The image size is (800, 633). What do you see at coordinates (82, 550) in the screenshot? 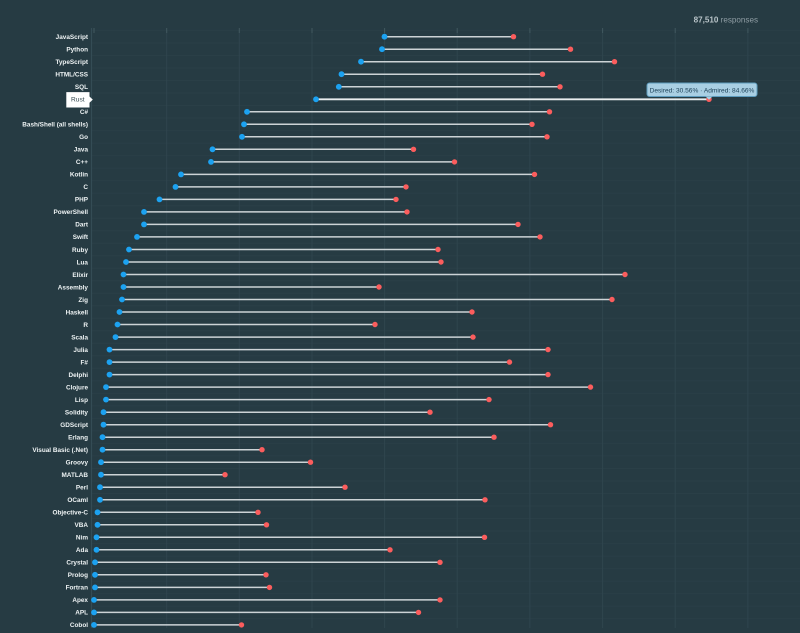
I see `svg-text: Ada` at bounding box center [82, 550].